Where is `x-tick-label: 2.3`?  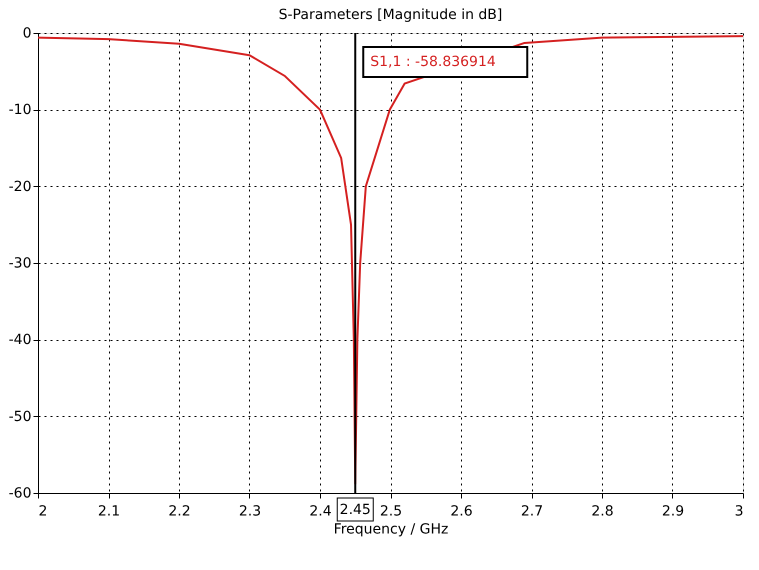
x-tick-label: 2.3 is located at coordinates (250, 512).